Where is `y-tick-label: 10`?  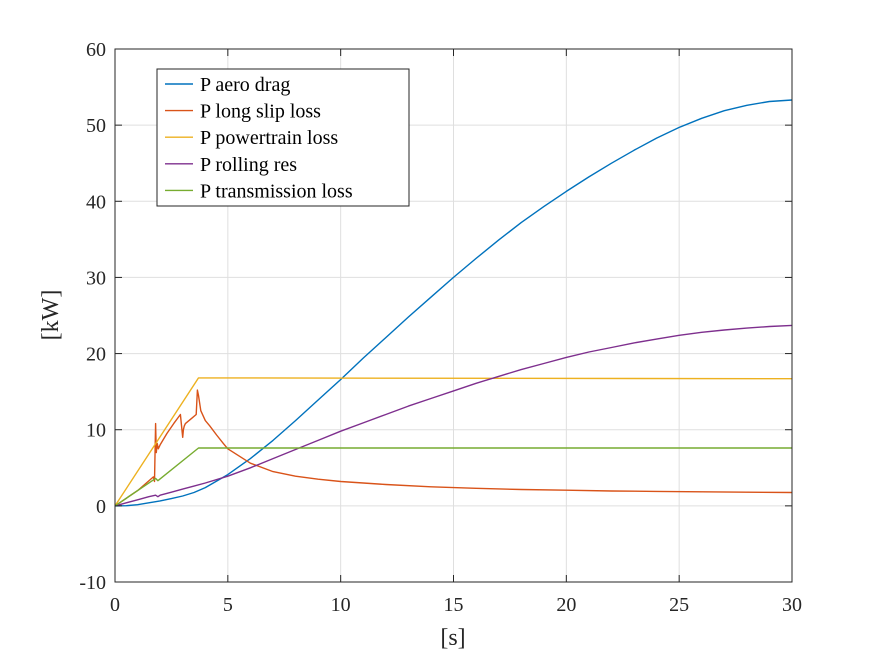
y-tick-label: 10 is located at coordinates (96, 431).